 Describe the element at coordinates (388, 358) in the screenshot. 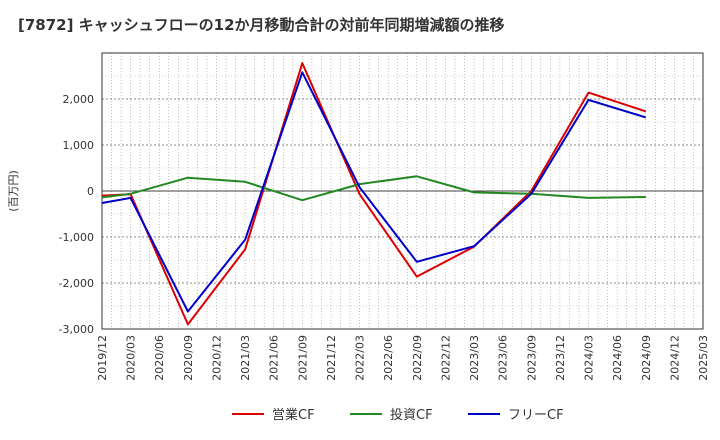

I see `x-tick-label: 2022/06` at that location.